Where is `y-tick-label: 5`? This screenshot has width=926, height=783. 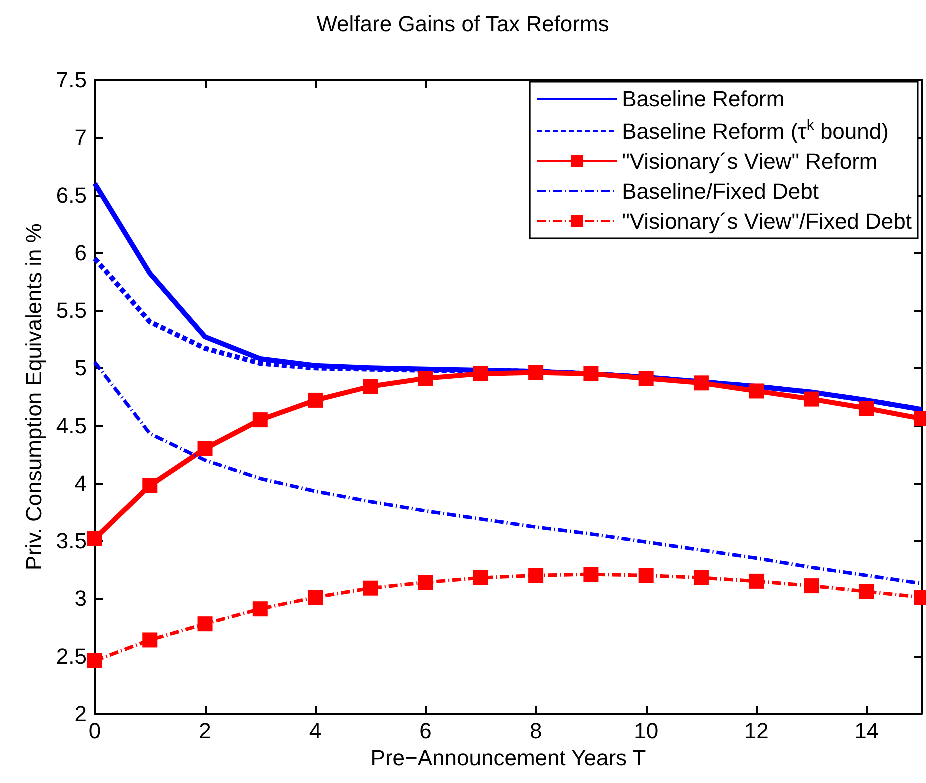 y-tick-label: 5 is located at coordinates (80, 368).